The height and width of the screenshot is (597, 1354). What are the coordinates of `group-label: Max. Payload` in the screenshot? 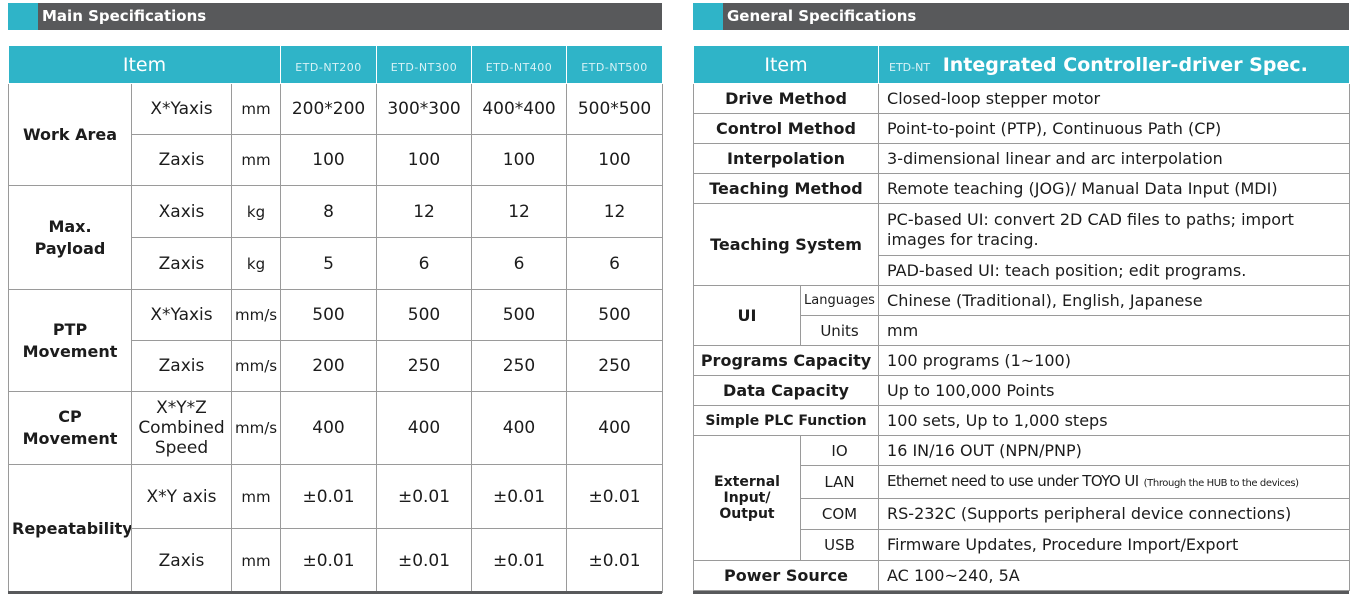 It's located at (70, 237).